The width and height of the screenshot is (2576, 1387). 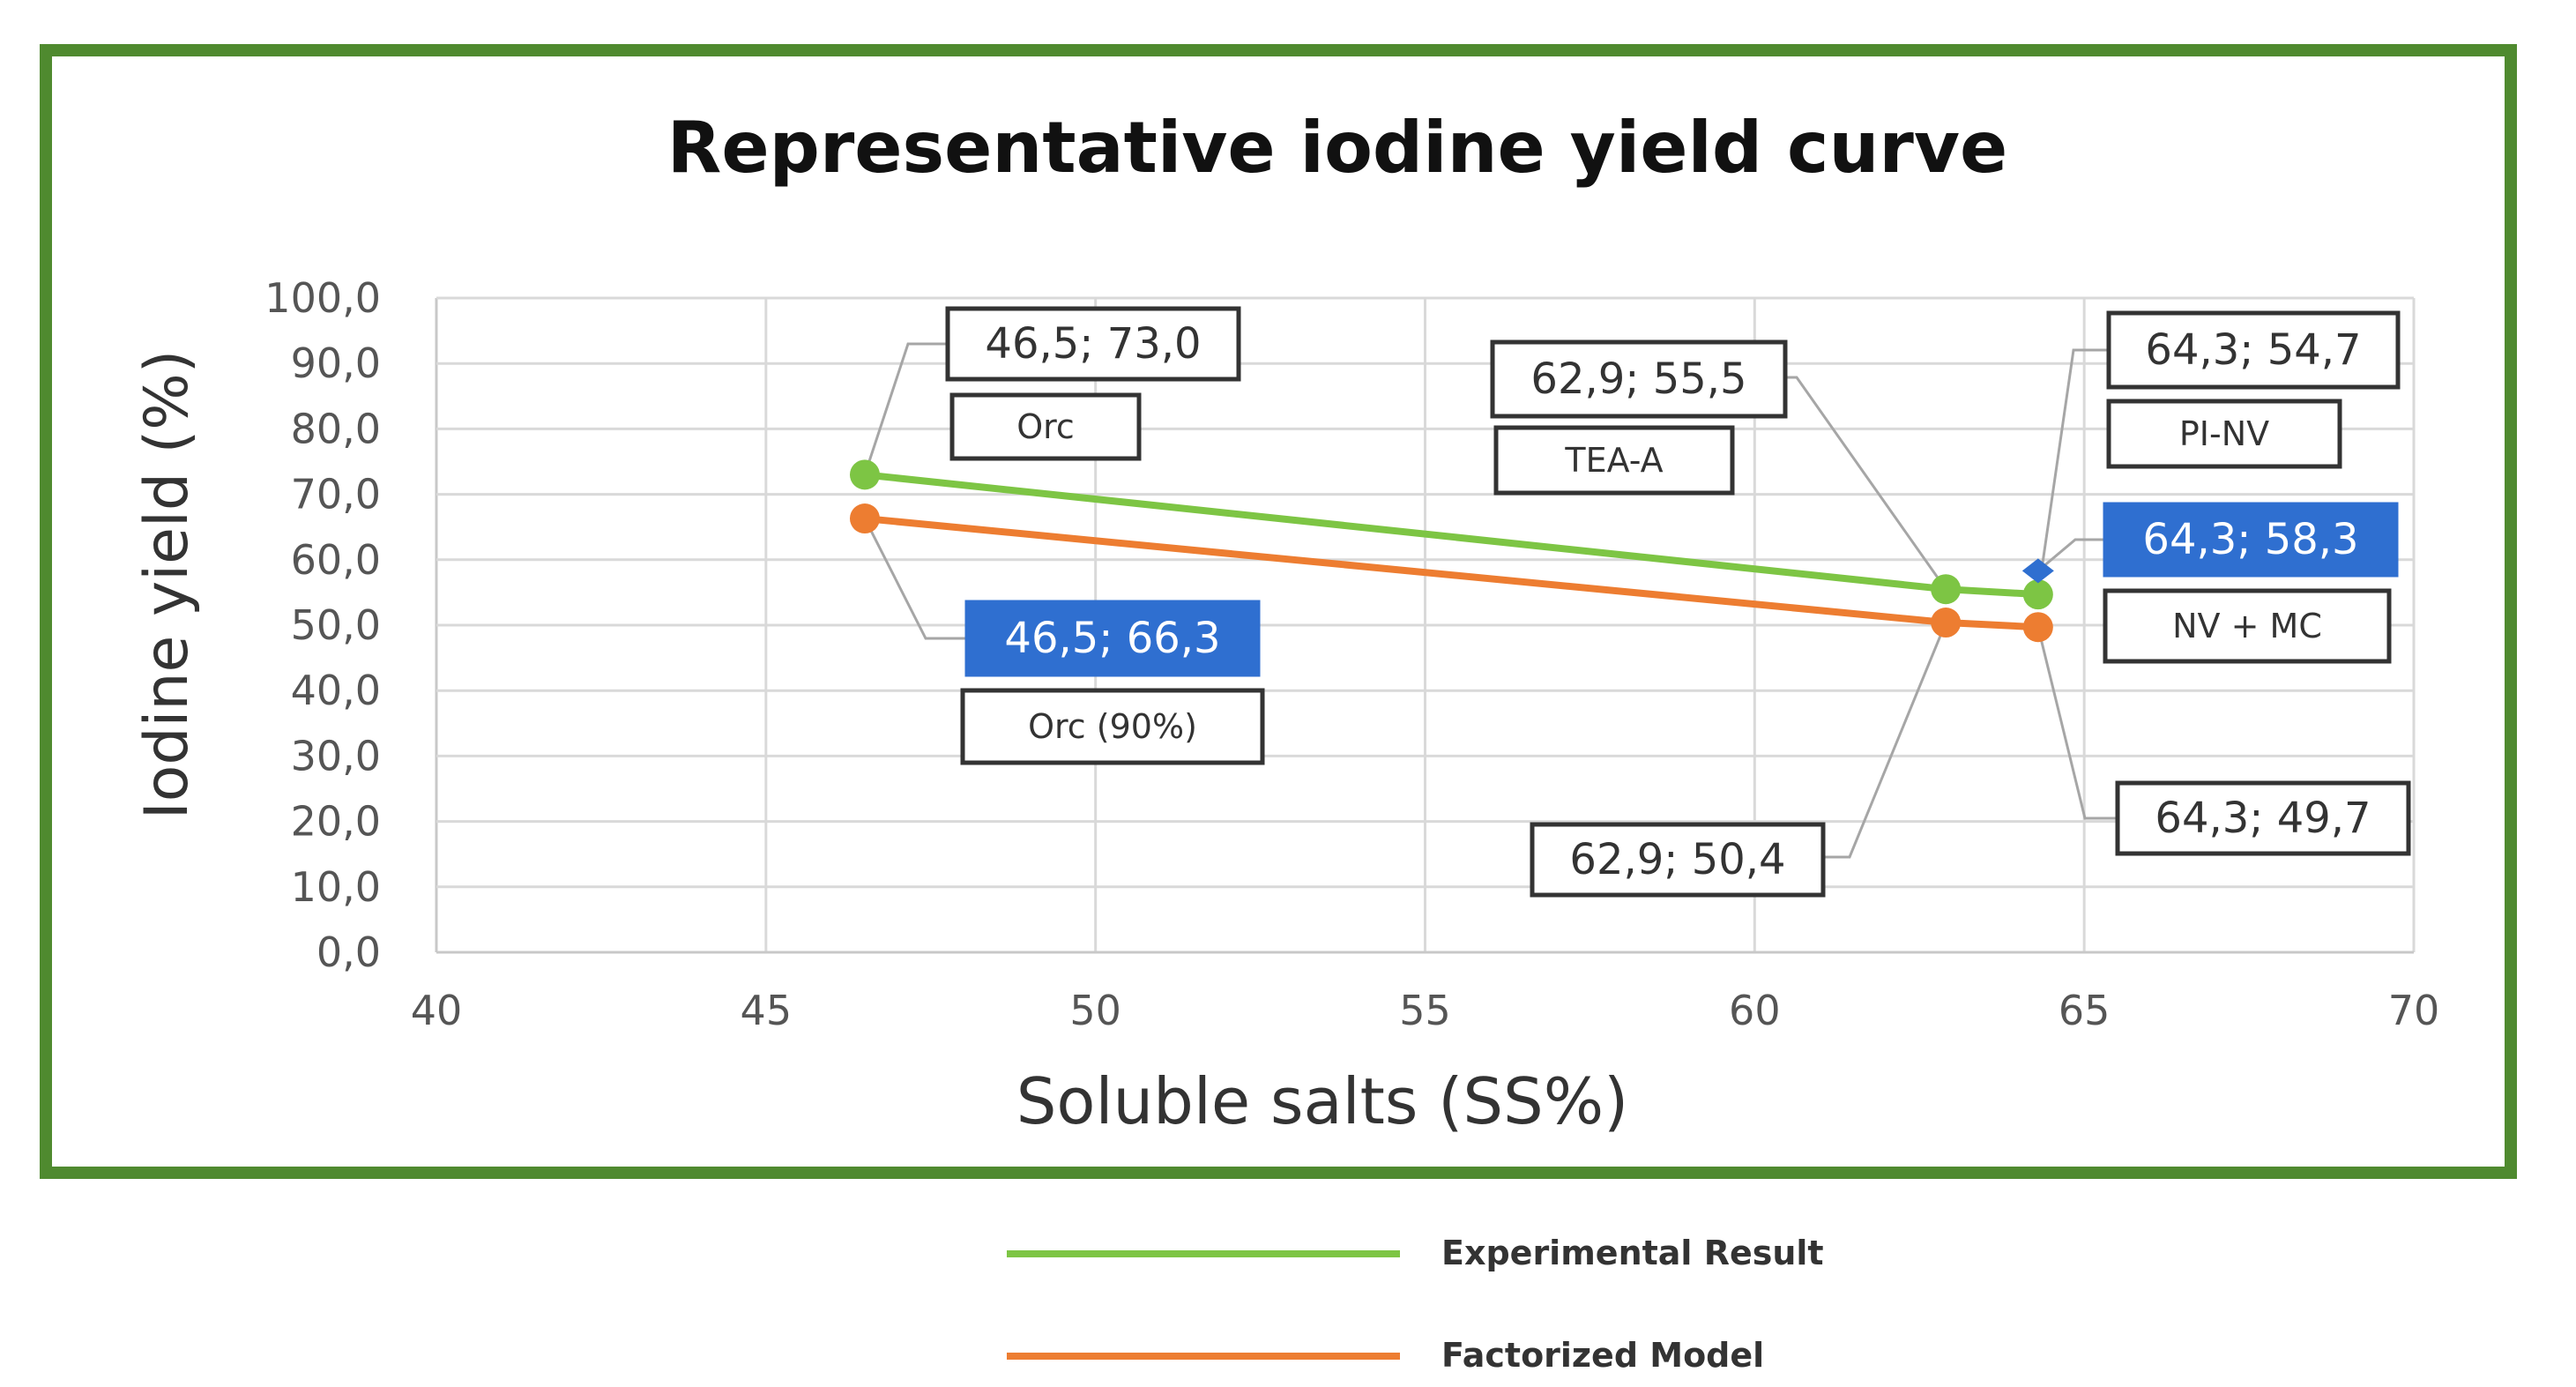 I want to click on x-tick-label: 65, so click(x=2085, y=1010).